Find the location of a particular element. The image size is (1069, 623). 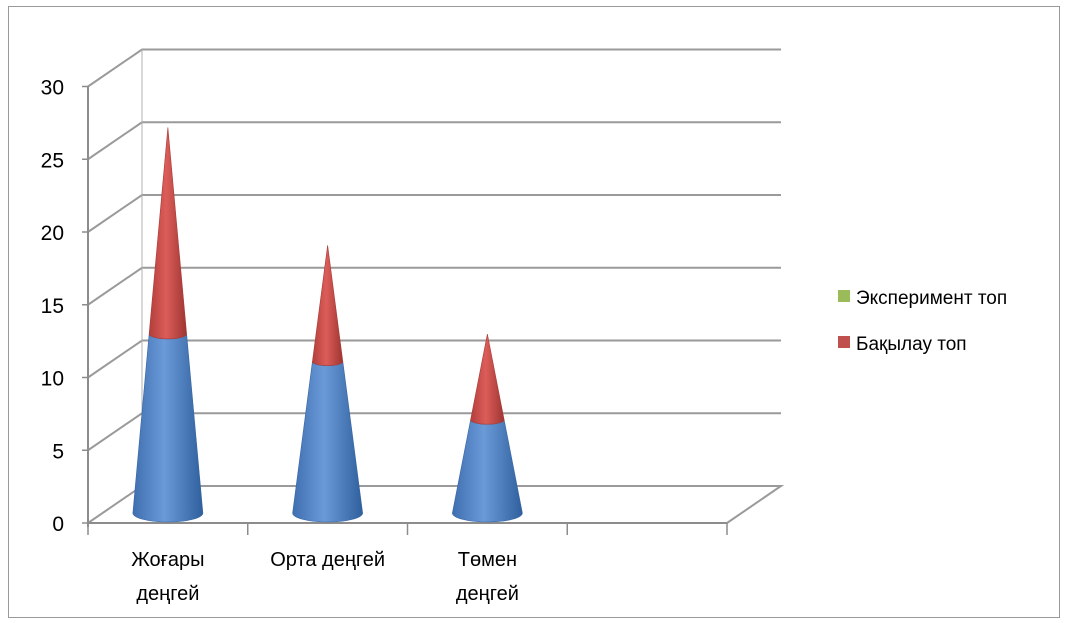

y-tick-label: 5 is located at coordinates (58, 451).